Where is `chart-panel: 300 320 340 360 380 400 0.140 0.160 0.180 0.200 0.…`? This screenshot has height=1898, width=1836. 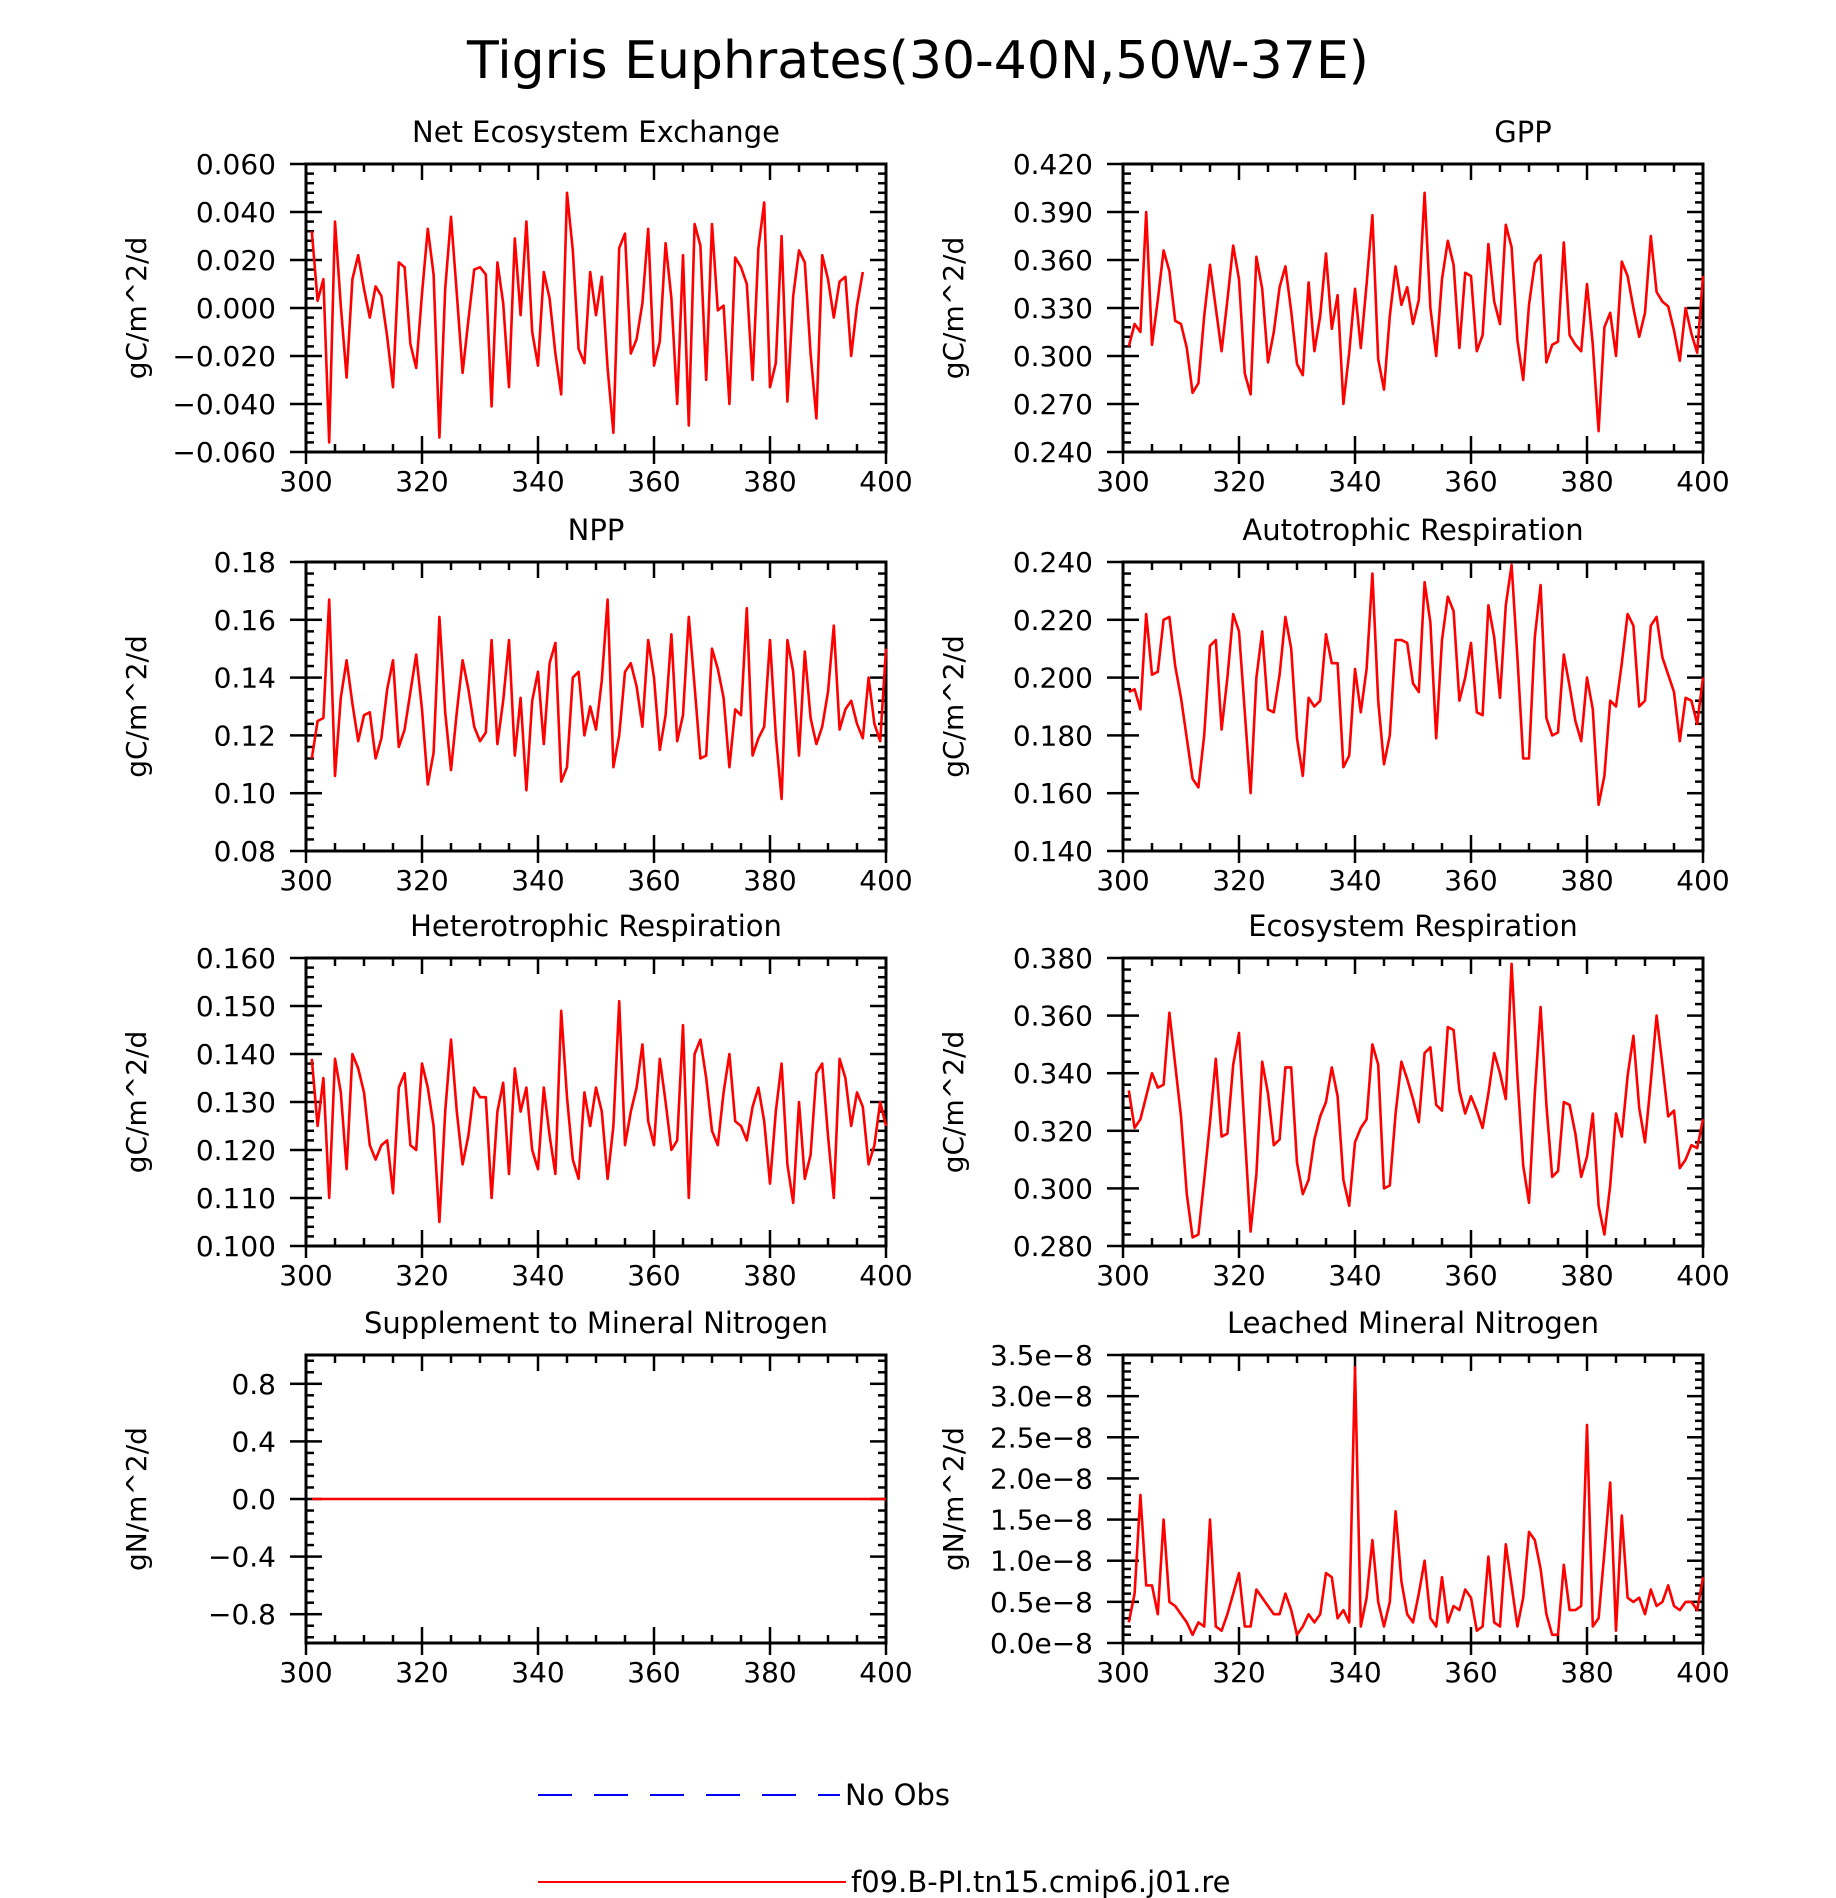
chart-panel: 300 320 340 360 380 400 0.140 0.160 0.180 0.200 0.… is located at coordinates (1333, 705).